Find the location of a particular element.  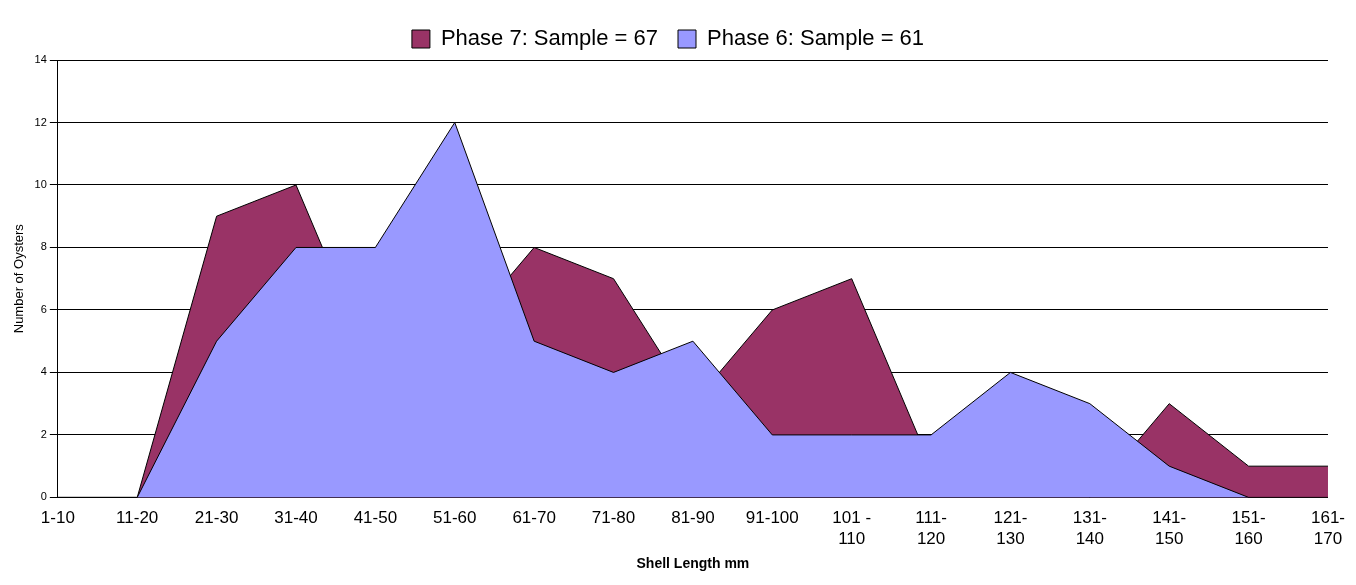

x-tick-label: 91-100 is located at coordinates (772, 518).